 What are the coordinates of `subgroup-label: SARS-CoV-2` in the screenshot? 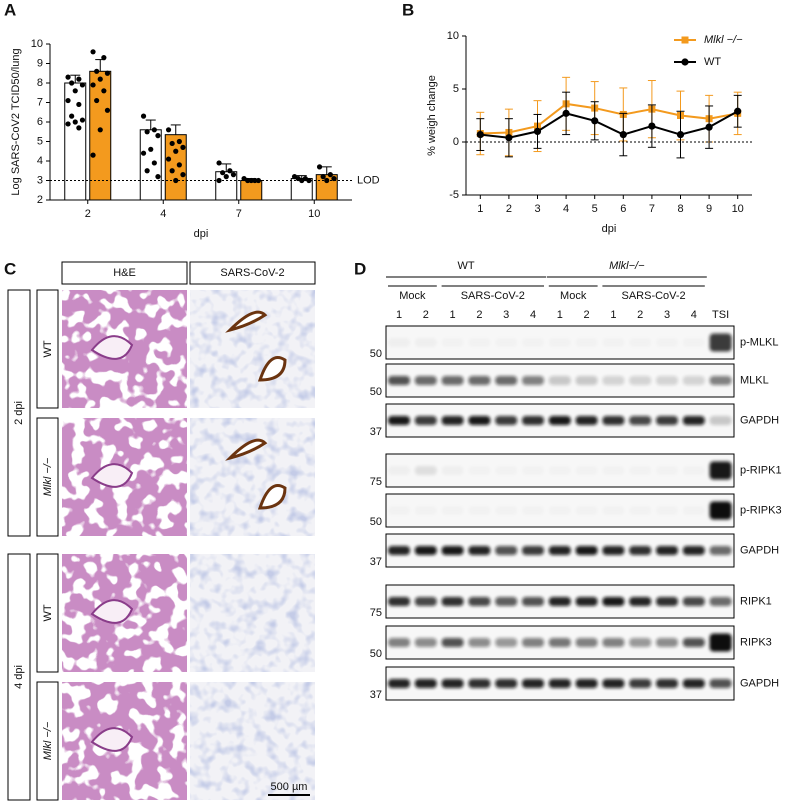 It's located at (493, 296).